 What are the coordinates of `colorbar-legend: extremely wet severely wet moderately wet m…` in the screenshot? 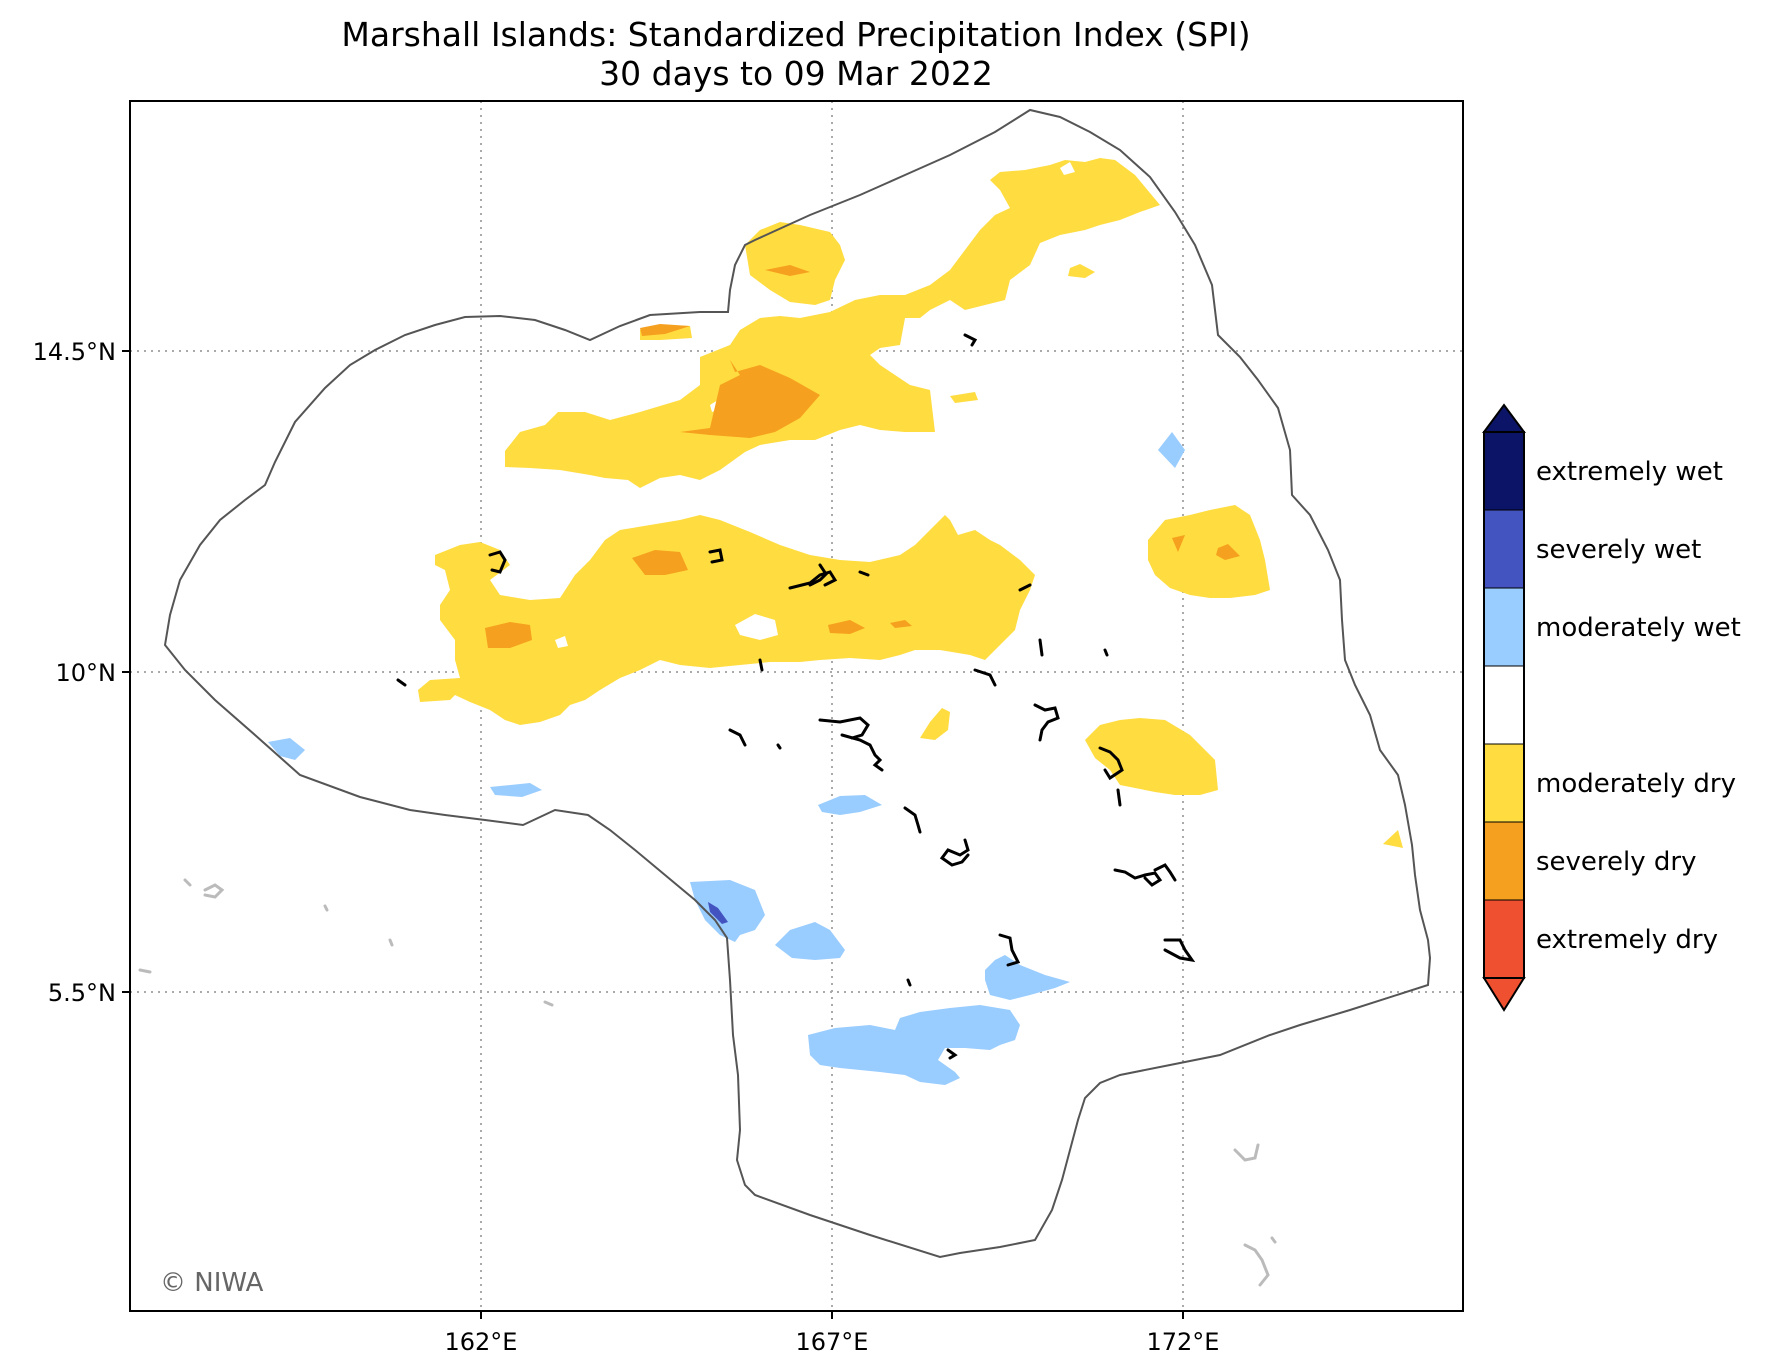 It's located at (1611, 707).